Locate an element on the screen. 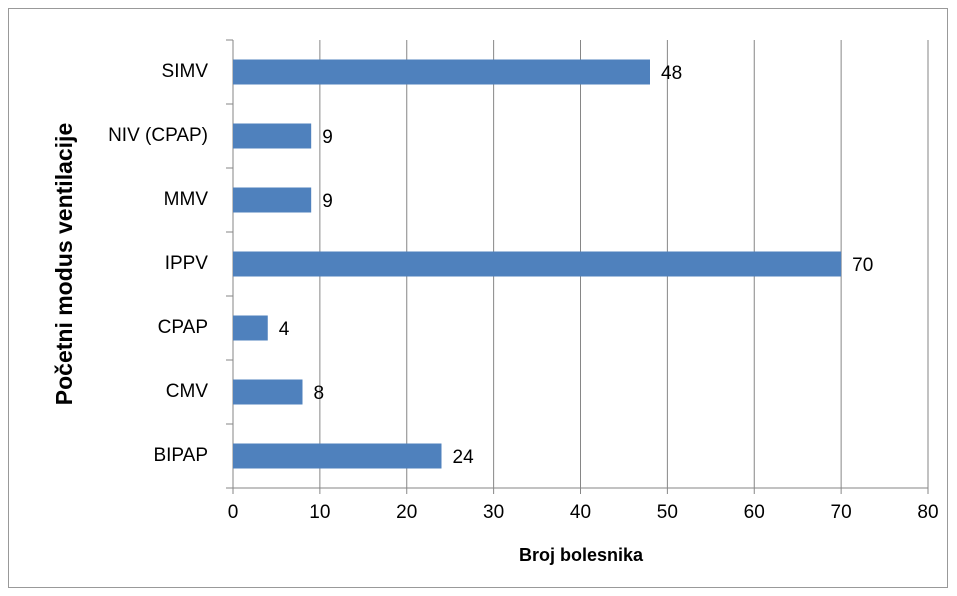 The width and height of the screenshot is (957, 596). x-tick-label: 60 is located at coordinates (754, 512).